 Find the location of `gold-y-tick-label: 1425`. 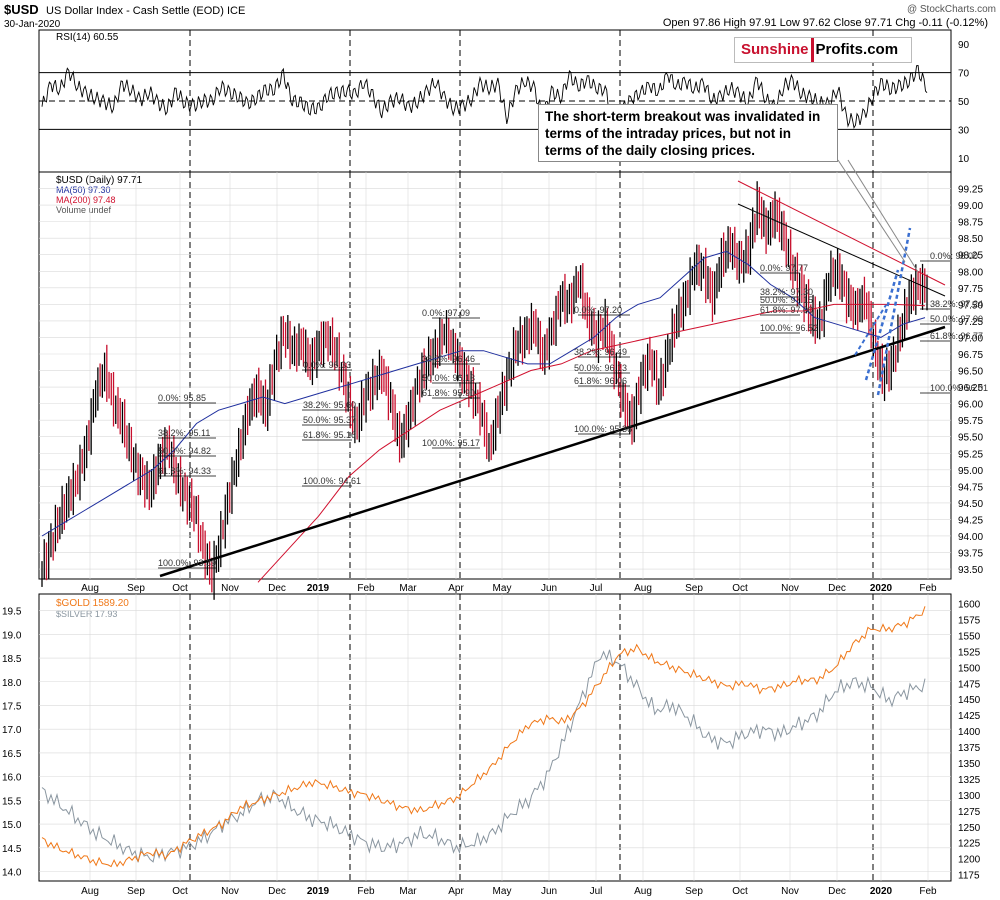

gold-y-tick-label: 1425 is located at coordinates (969, 716).